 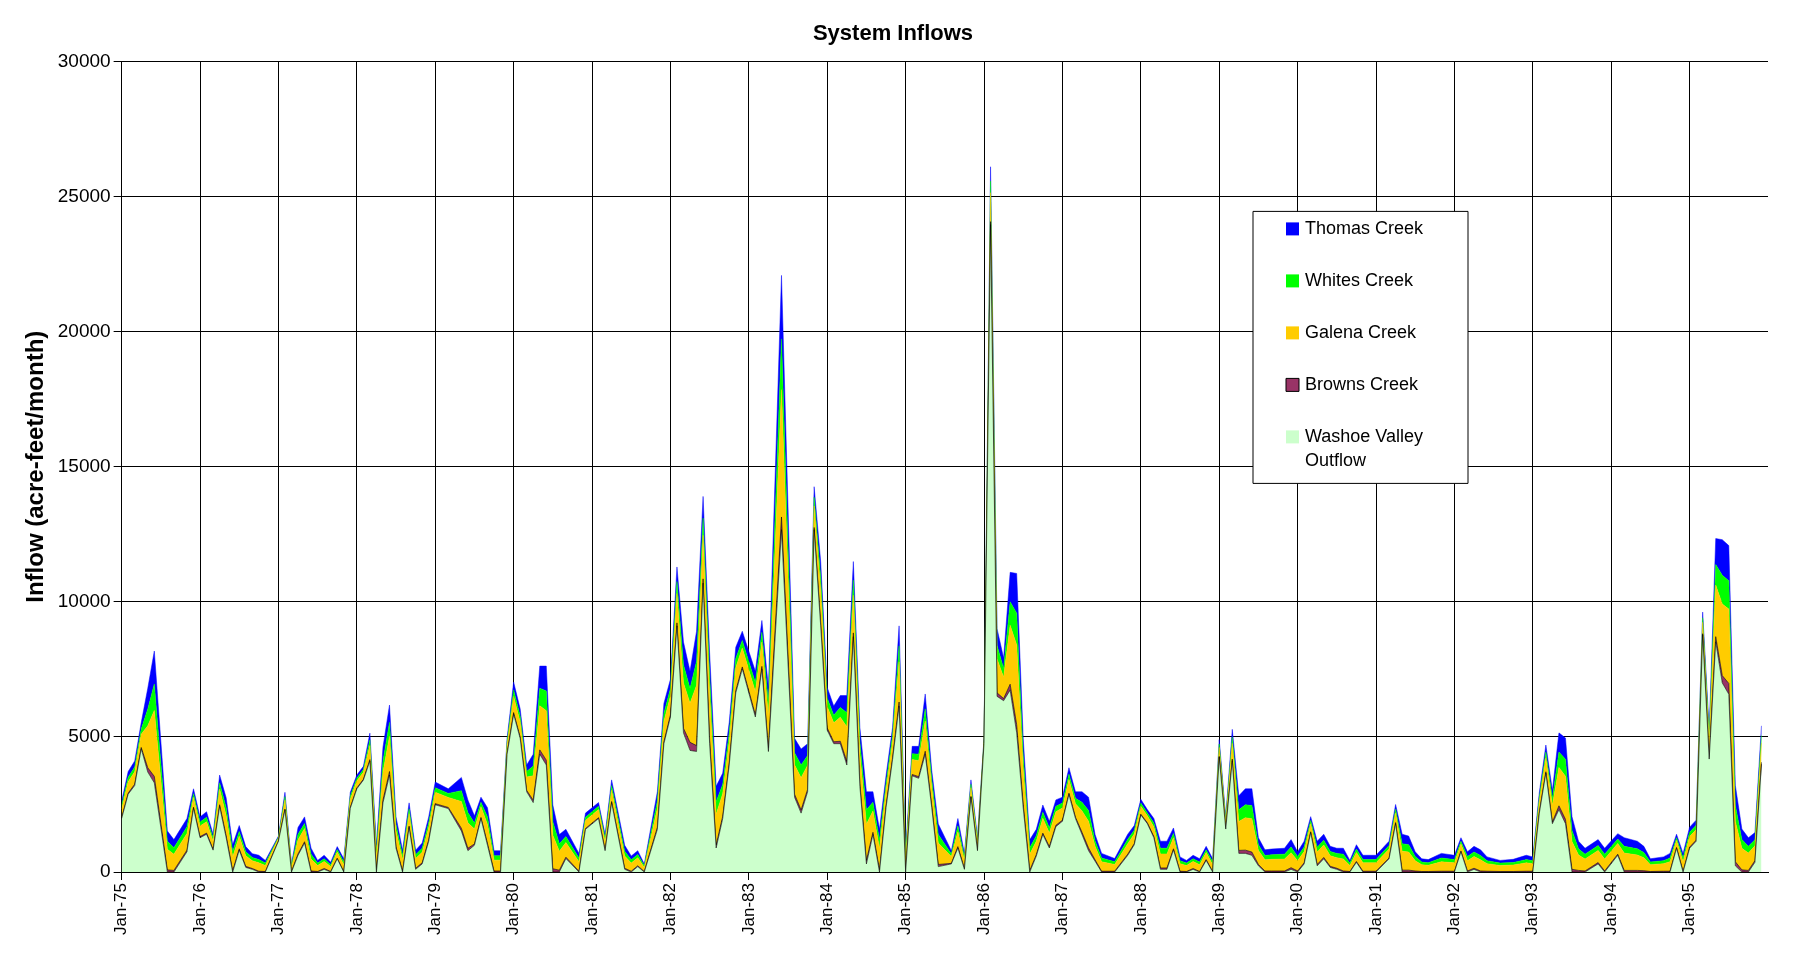 What do you see at coordinates (1689, 909) in the screenshot?
I see `x-tick-label: Jan-95` at bounding box center [1689, 909].